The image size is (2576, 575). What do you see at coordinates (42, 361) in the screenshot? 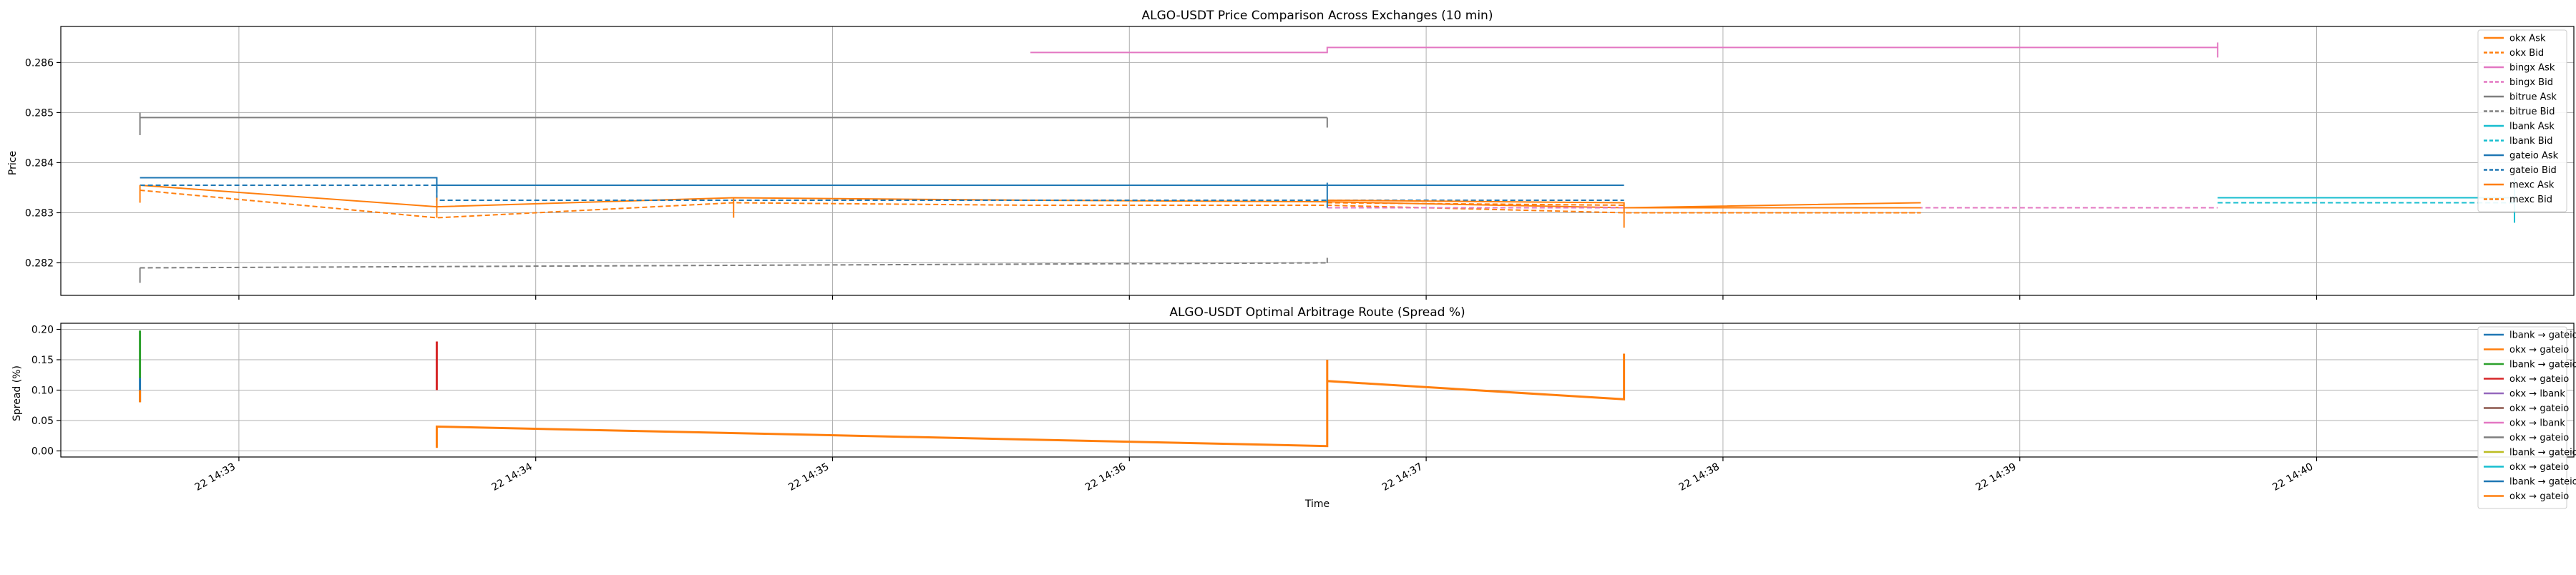
I see `spread-y-tick-label: 0.15` at bounding box center [42, 361].